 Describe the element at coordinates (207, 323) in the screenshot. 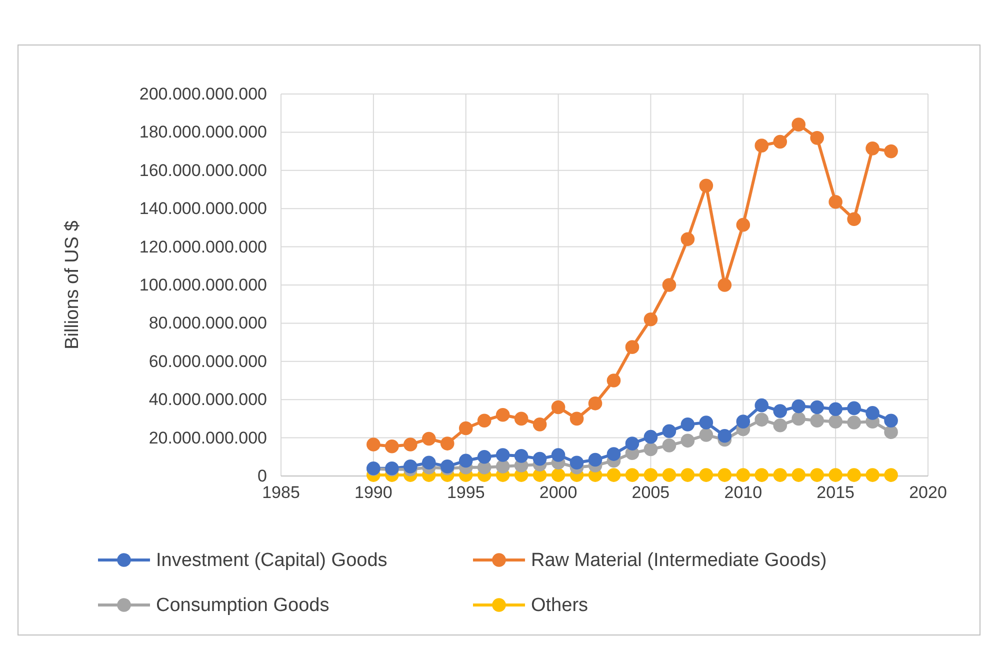

I see `y-tick-label: 80.000.000.000` at that location.